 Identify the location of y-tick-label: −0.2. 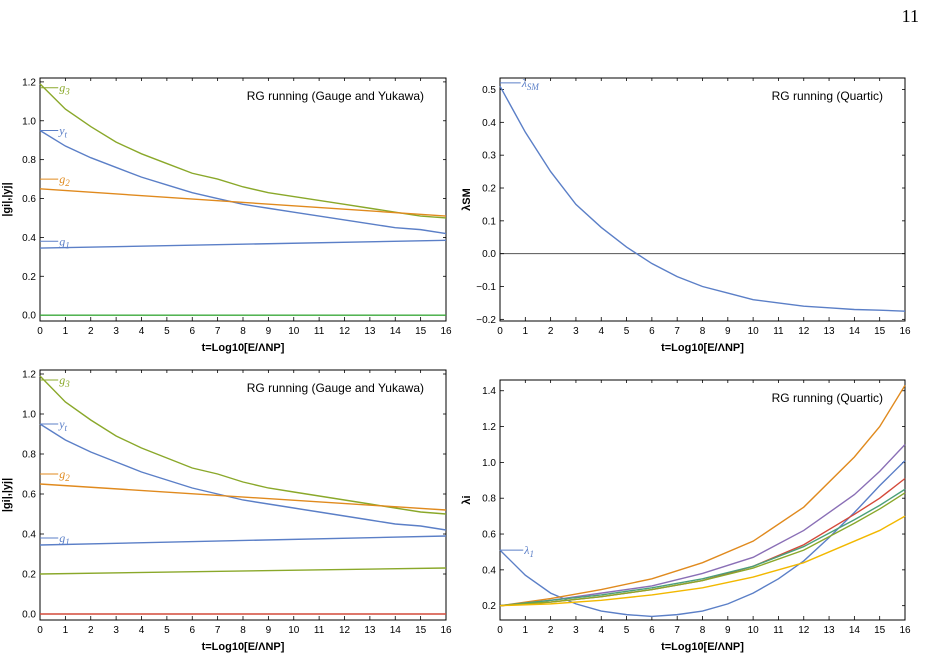
(486, 320).